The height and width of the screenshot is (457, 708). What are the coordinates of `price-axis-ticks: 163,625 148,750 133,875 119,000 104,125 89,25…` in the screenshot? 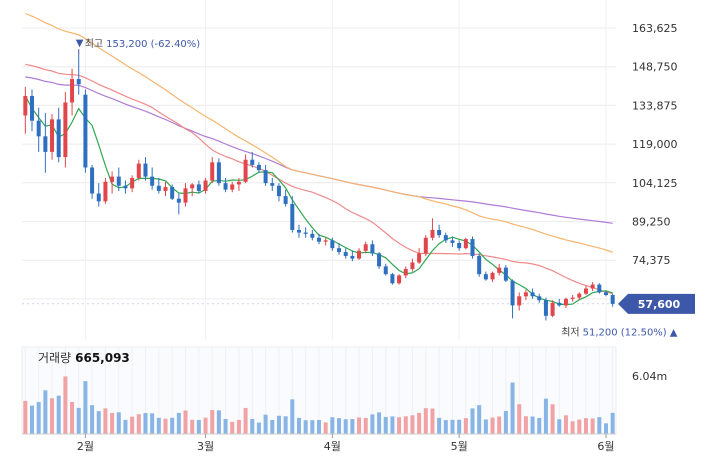 It's located at (655, 164).